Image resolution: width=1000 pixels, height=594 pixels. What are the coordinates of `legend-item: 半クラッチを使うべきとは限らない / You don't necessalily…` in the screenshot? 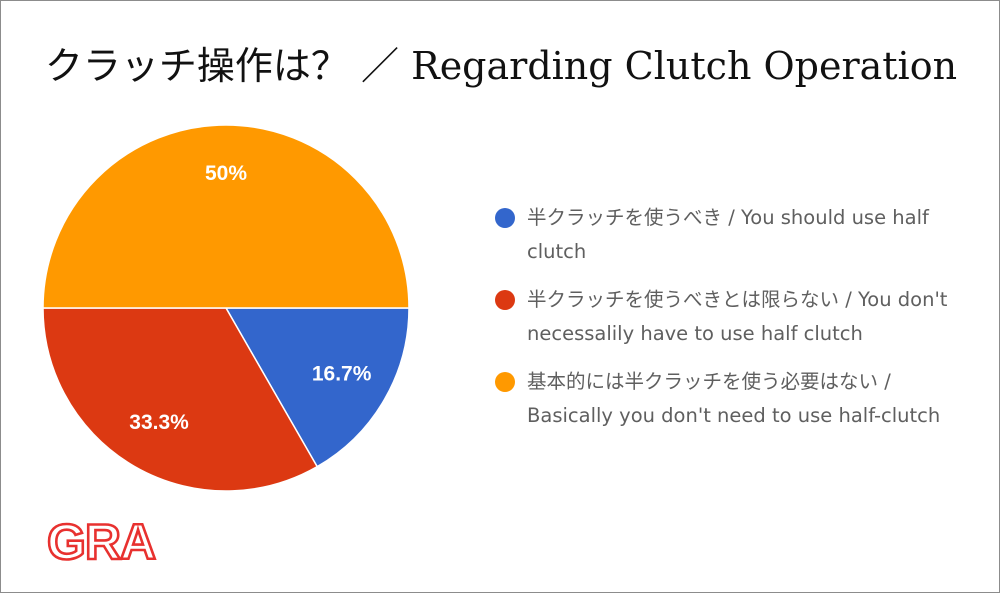 It's located at (736, 317).